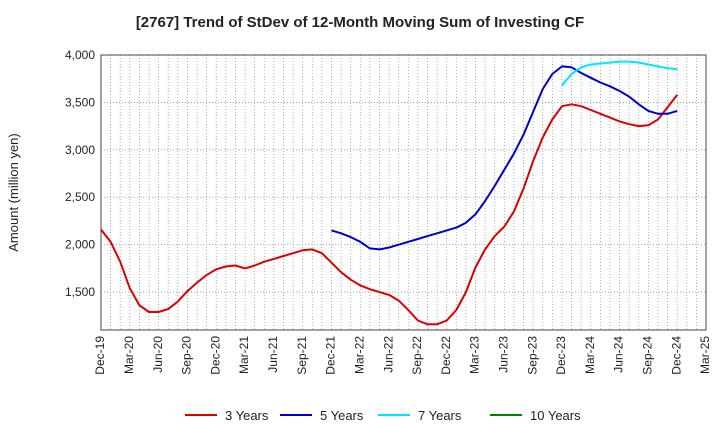 Image resolution: width=720 pixels, height=440 pixels. Describe the element at coordinates (215, 355) in the screenshot. I see `x-tick-label: Dec-20` at that location.